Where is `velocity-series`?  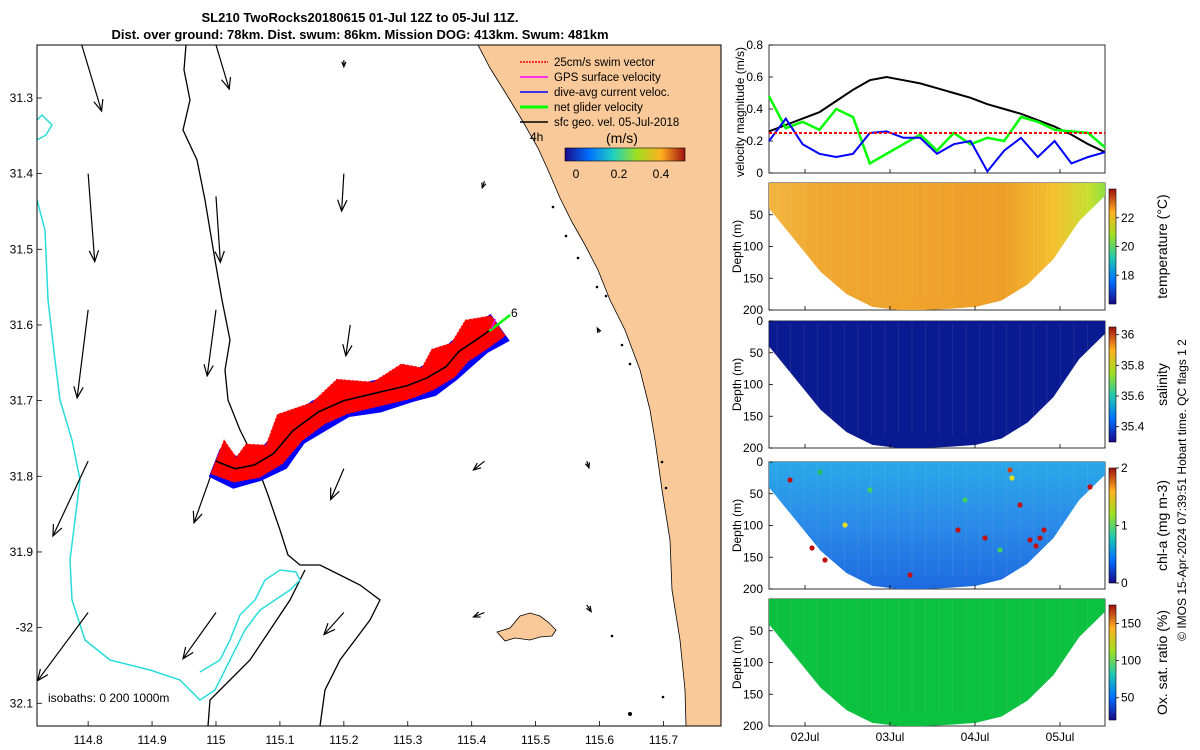
velocity-series is located at coordinates (936, 124).